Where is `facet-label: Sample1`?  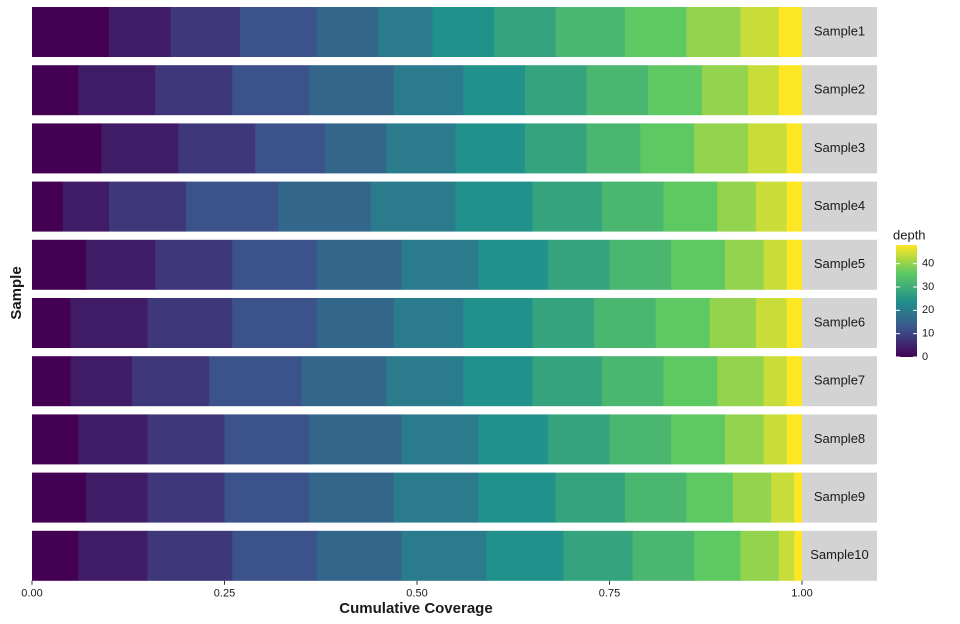 facet-label: Sample1 is located at coordinates (839, 30).